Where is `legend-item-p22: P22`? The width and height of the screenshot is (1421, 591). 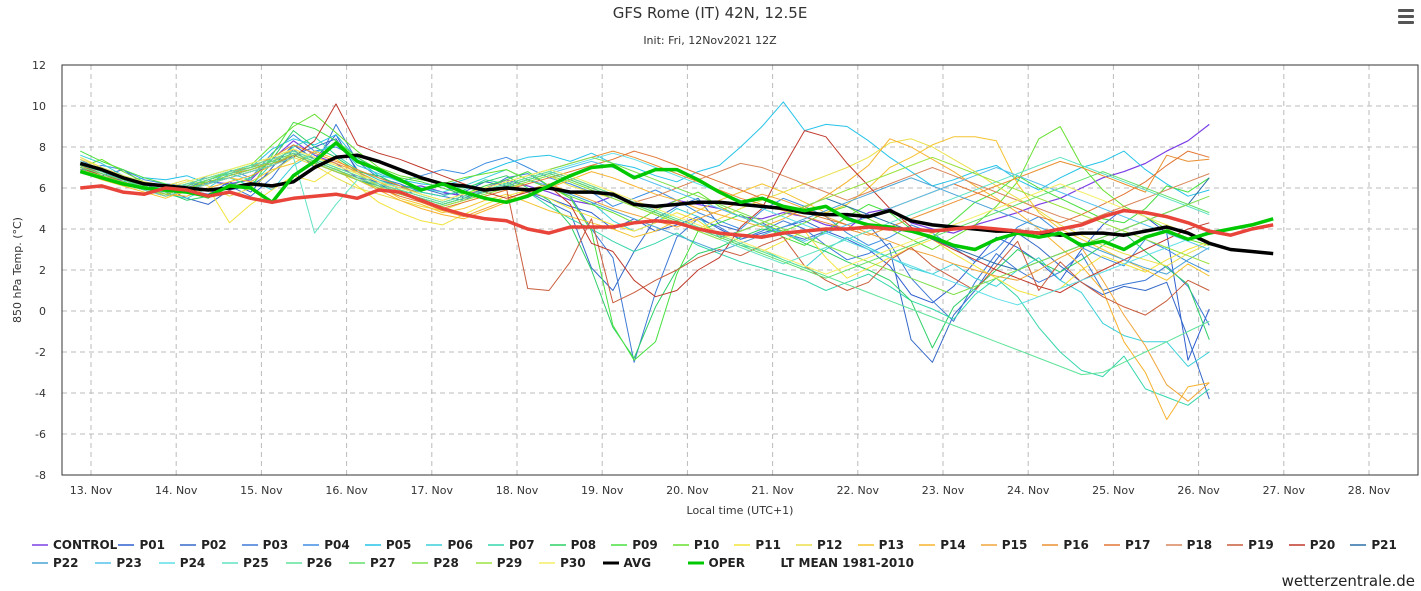
legend-item-p22: P22 is located at coordinates (63, 563).